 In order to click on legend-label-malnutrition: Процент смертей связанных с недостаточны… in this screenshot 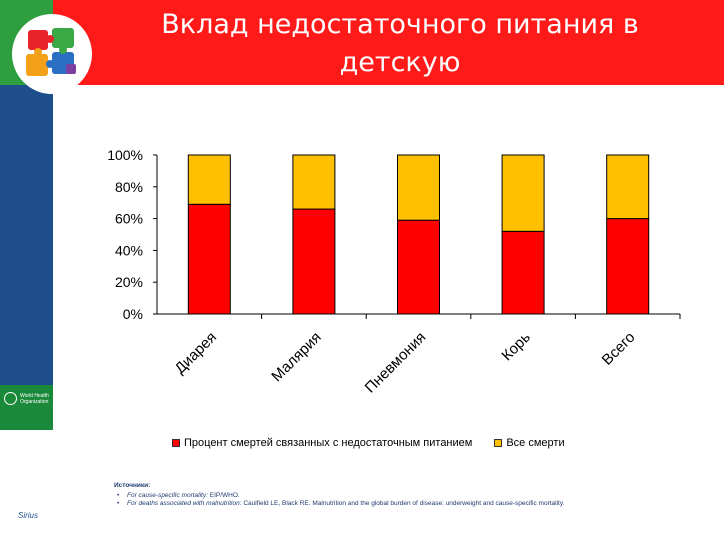, I will do `click(328, 443)`.